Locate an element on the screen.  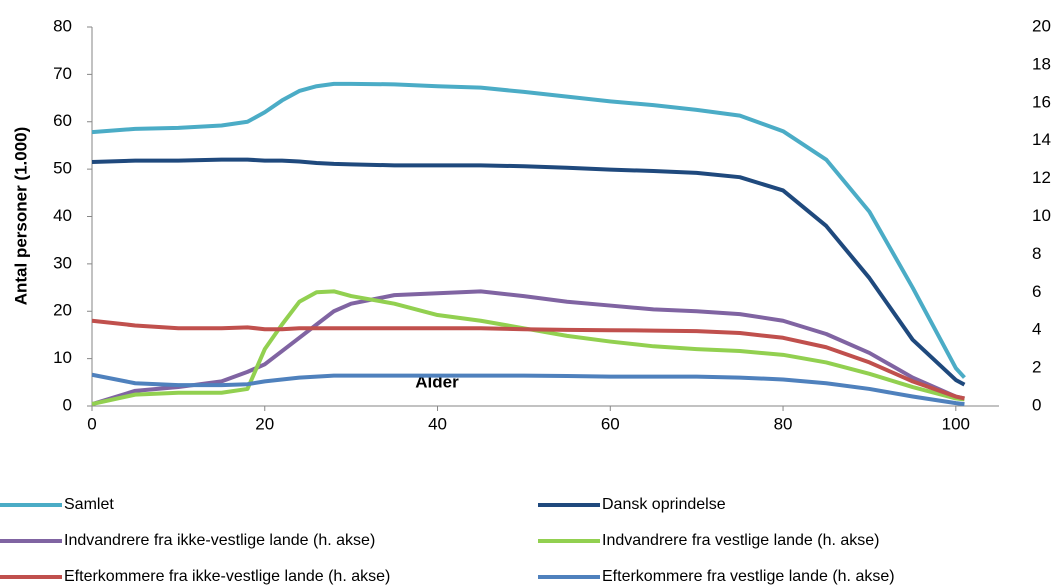
y-tick-label: 40 is located at coordinates (62, 215).